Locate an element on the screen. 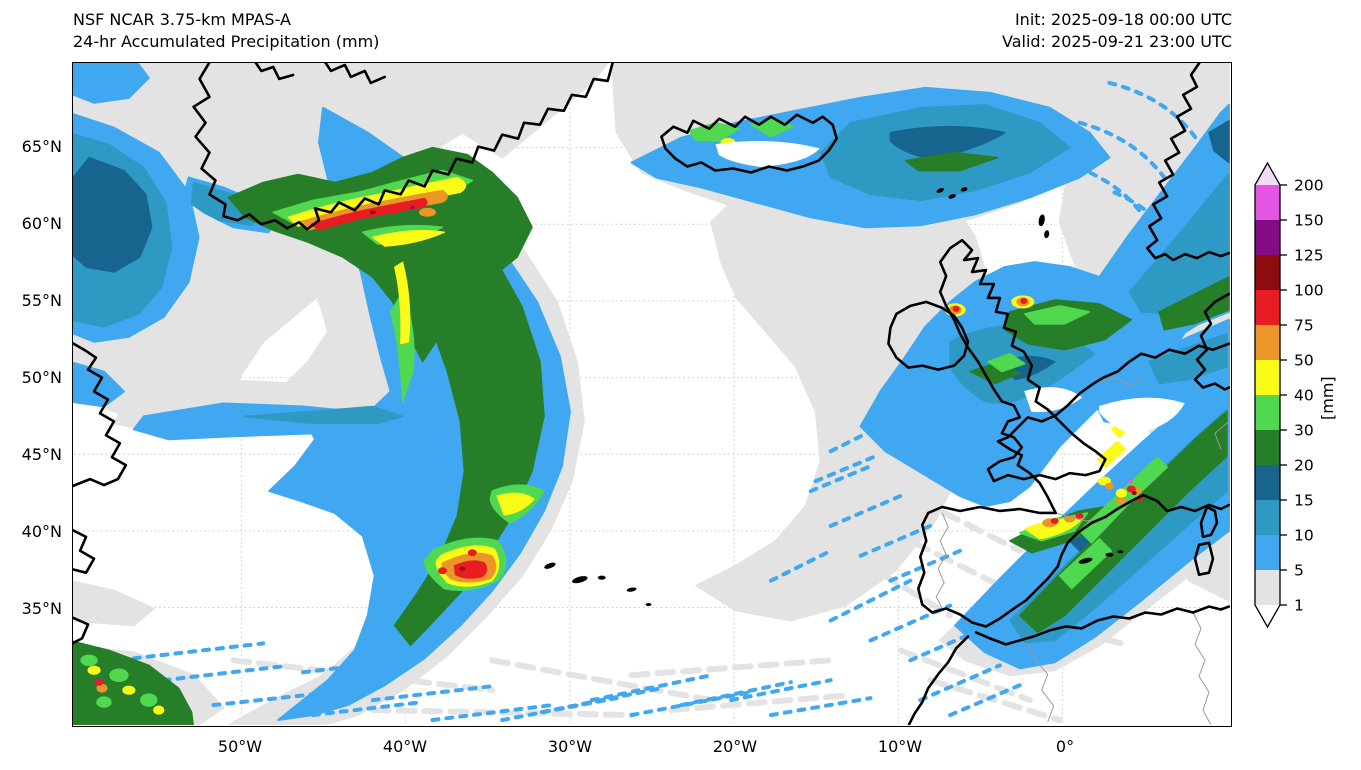  title-line1: NSF NCAR 3.75-km MPAS-A is located at coordinates (182, 19).